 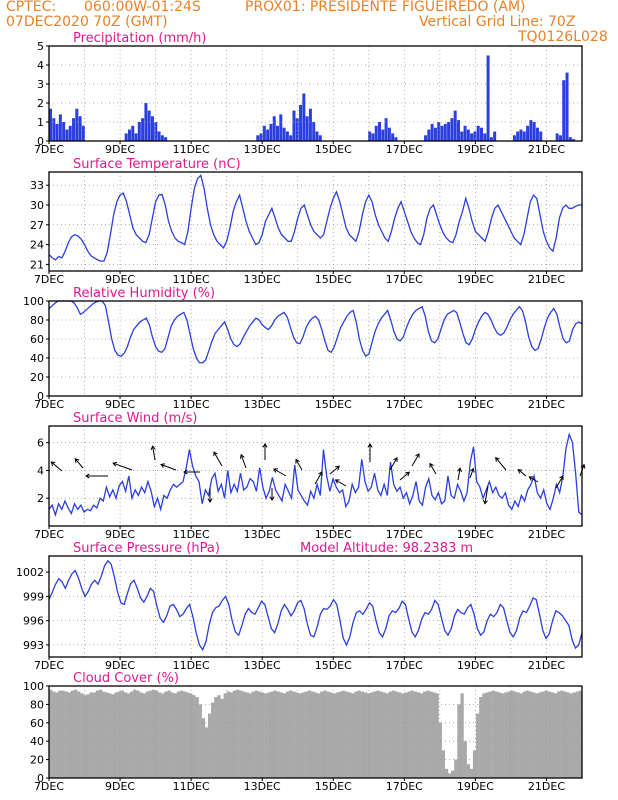 What do you see at coordinates (315, 606) in the screenshot?
I see `panel-frame` at bounding box center [315, 606].